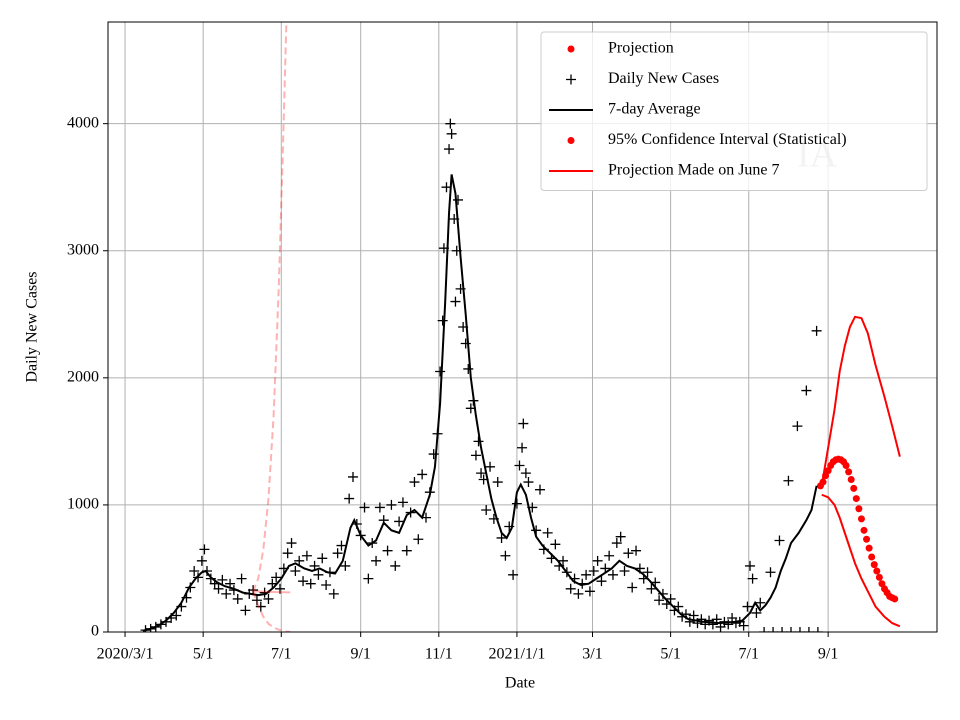 Image resolution: width=960 pixels, height=720 pixels. What do you see at coordinates (125, 654) in the screenshot?
I see `x-tick-label: 2020/3/1` at bounding box center [125, 654].